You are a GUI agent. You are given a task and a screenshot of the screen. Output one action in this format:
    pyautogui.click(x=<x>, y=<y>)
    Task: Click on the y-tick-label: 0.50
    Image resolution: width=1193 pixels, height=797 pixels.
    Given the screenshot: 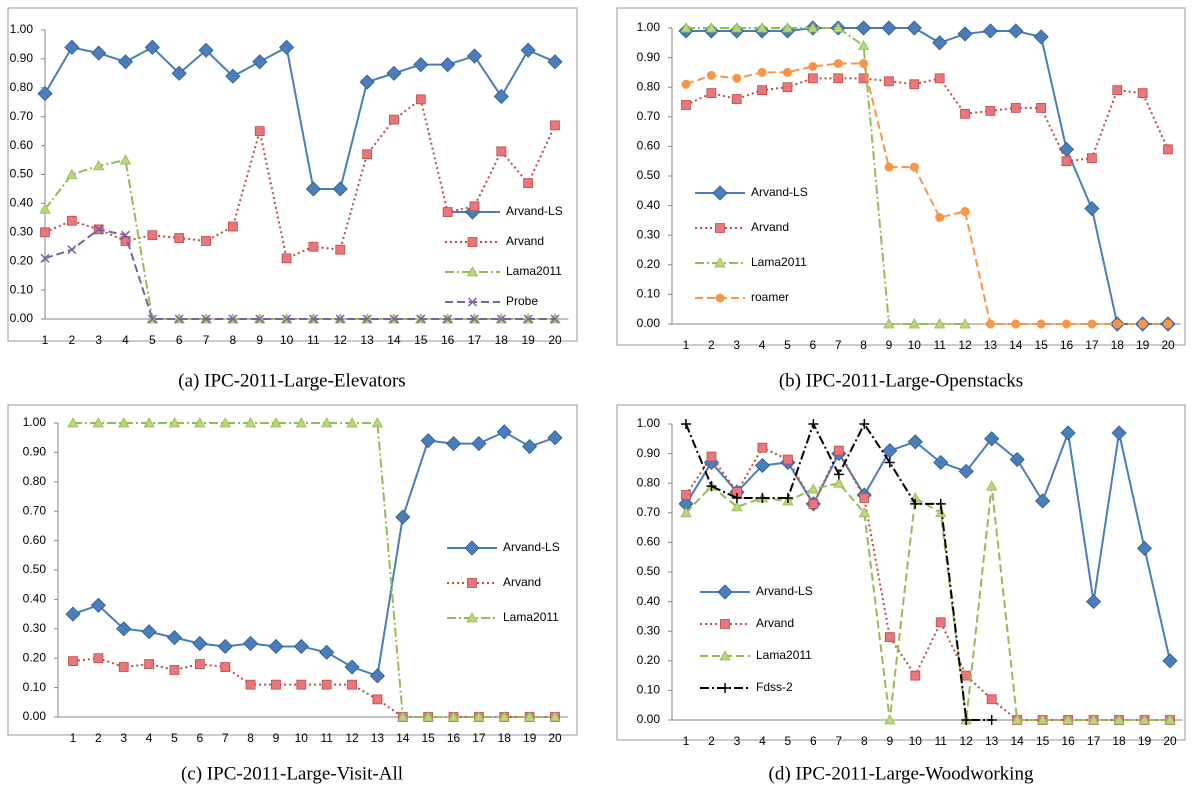 What is the action you would take?
    pyautogui.click(x=35, y=569)
    